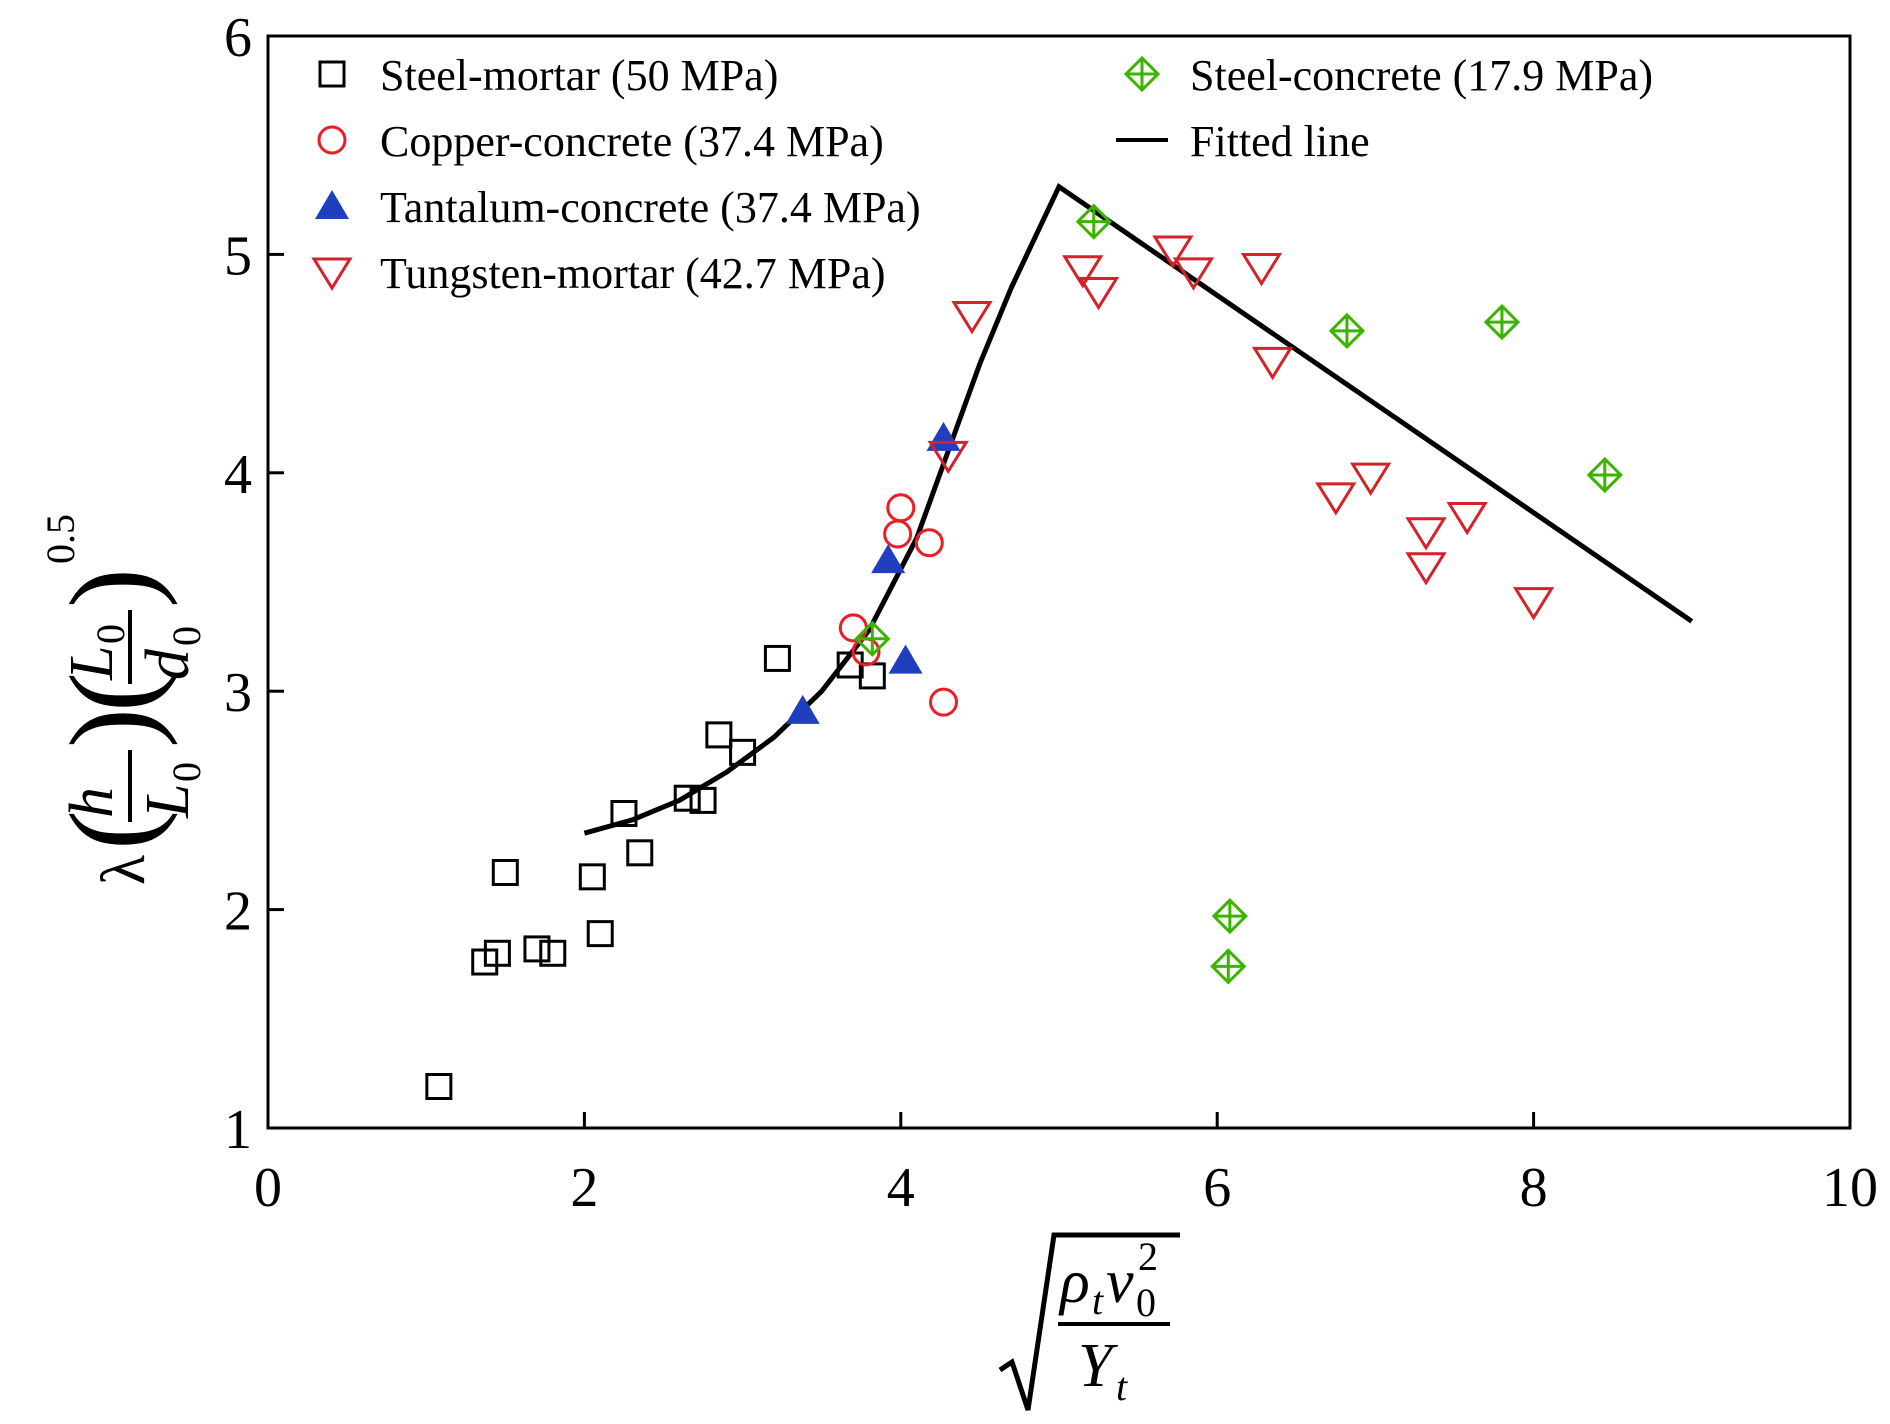 Image resolution: width=1890 pixels, height=1424 pixels. Describe the element at coordinates (111, 830) in the screenshot. I see `y-label-paren-open-1: (` at that location.